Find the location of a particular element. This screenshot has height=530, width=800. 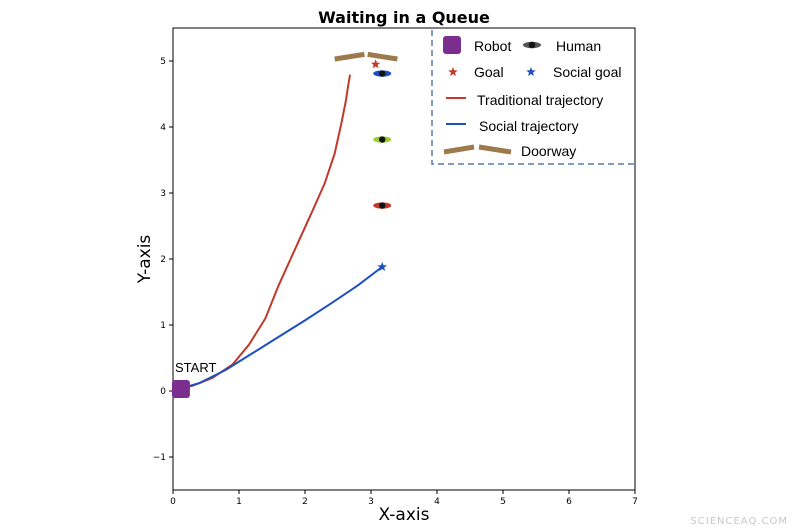

legend-border is located at coordinates (533, 97).